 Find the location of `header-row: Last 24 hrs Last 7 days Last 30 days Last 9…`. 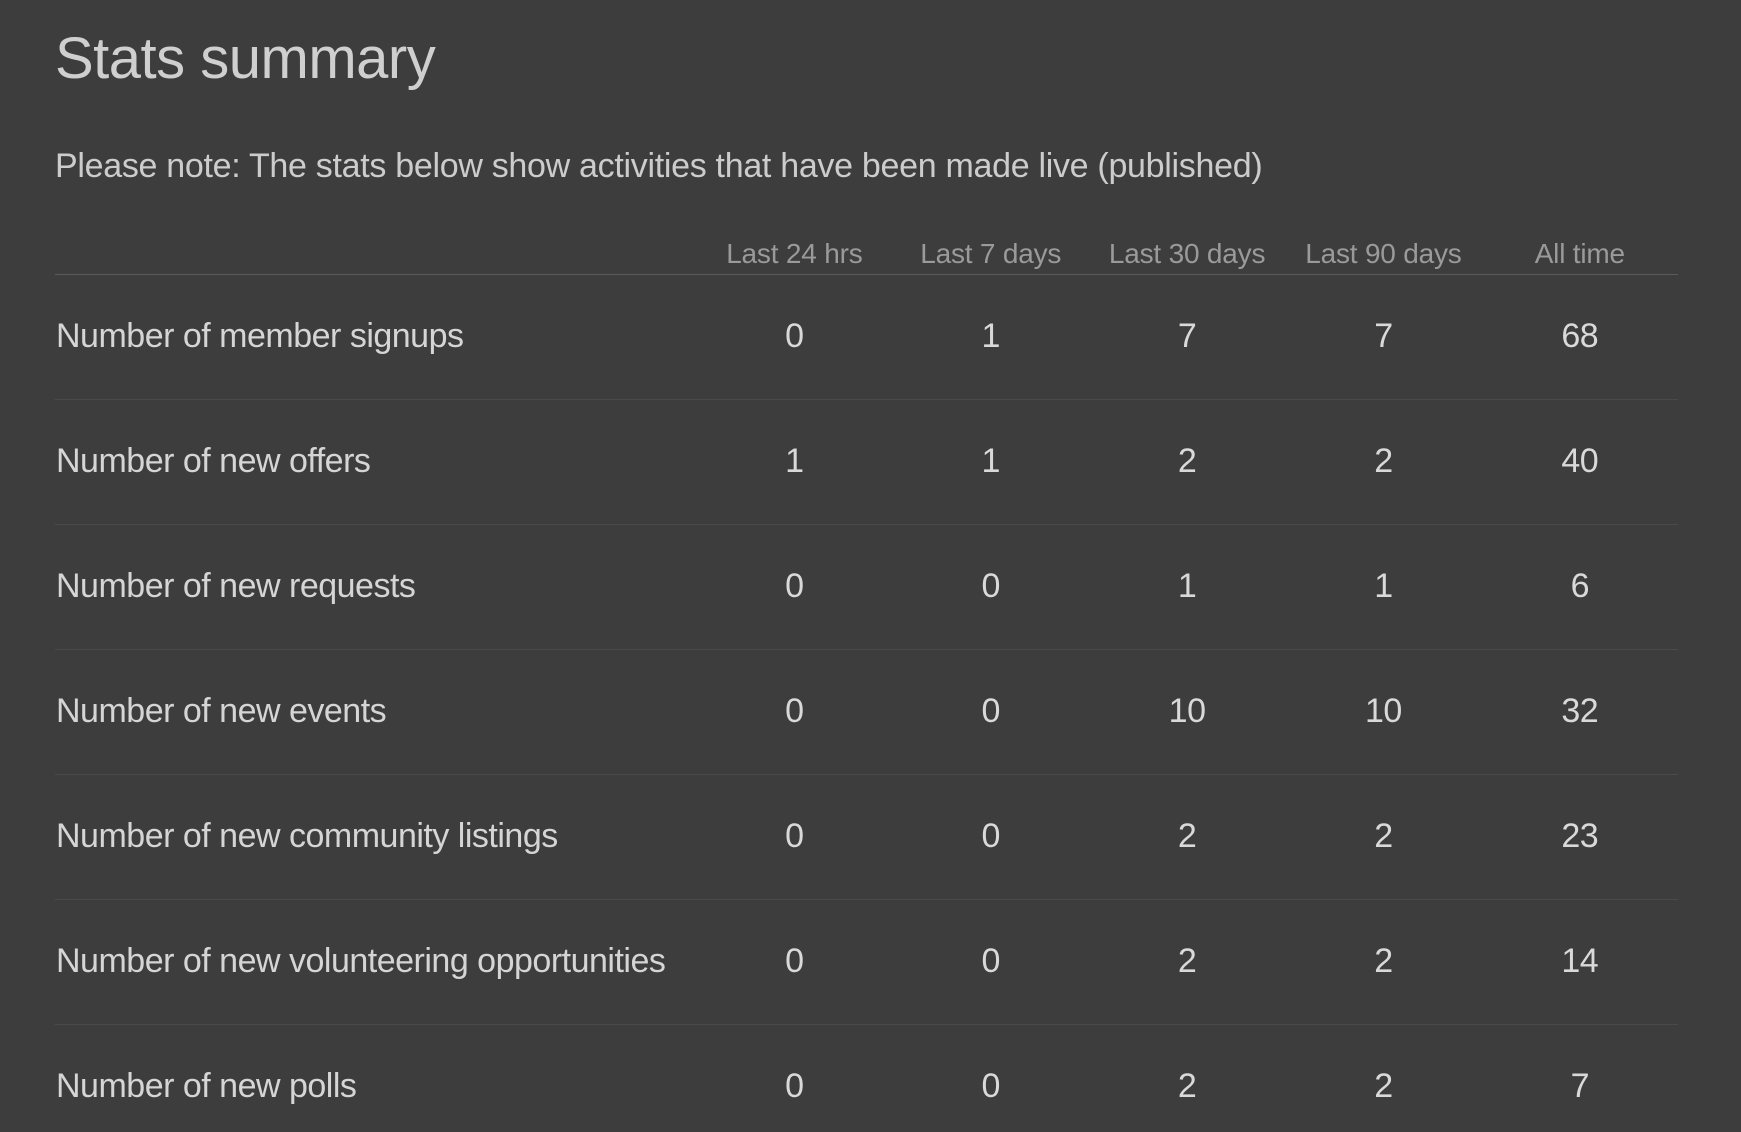

header-row: Last 24 hrs Last 7 days Last 30 days Last 9… is located at coordinates (866, 255).